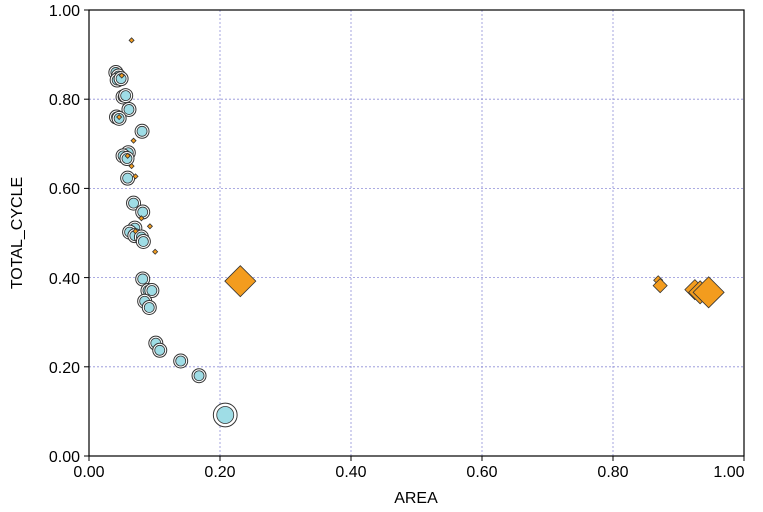  Describe the element at coordinates (17, 233) in the screenshot. I see `y-axis-title: TOTAL_CYCLE` at that location.